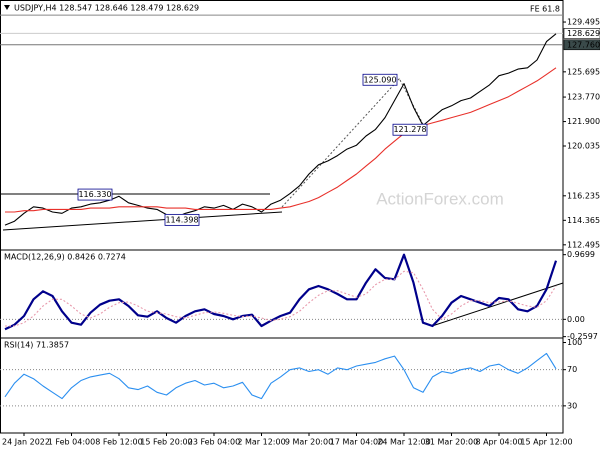 Image resolution: width=600 pixels, height=450 pixels. I want to click on x-tick-label: 15 Apr 12:00, so click(546, 442).